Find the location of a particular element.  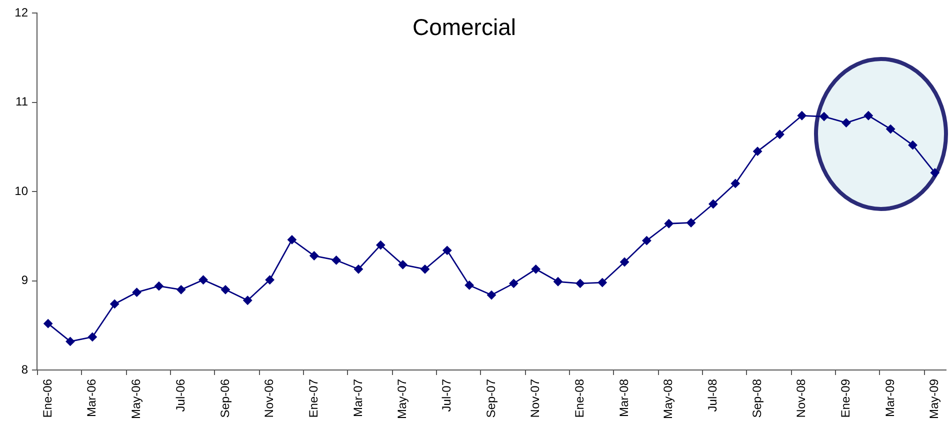

x-tick-label: May-06 is located at coordinates (136, 399).